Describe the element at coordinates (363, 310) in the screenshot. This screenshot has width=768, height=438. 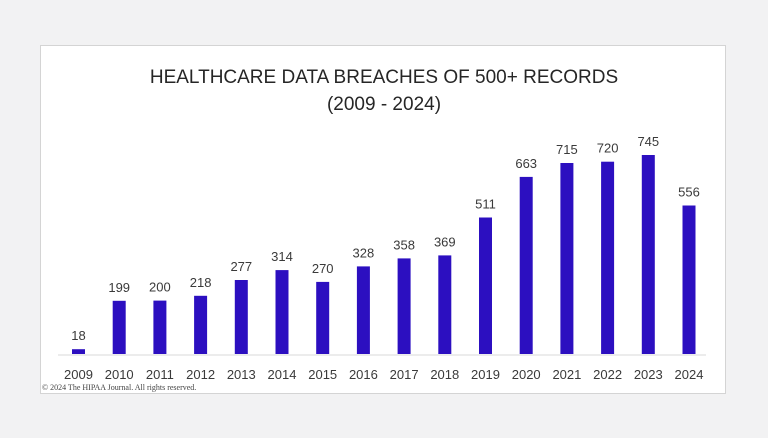
I see `bar-2016` at that location.